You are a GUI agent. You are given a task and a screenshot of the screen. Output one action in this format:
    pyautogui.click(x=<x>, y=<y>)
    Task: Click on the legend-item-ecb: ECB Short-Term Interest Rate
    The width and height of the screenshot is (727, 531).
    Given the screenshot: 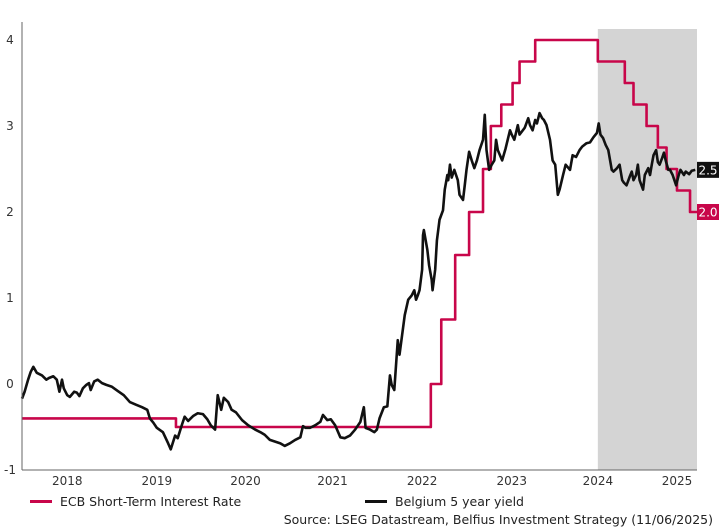 What is the action you would take?
    pyautogui.click(x=135, y=501)
    